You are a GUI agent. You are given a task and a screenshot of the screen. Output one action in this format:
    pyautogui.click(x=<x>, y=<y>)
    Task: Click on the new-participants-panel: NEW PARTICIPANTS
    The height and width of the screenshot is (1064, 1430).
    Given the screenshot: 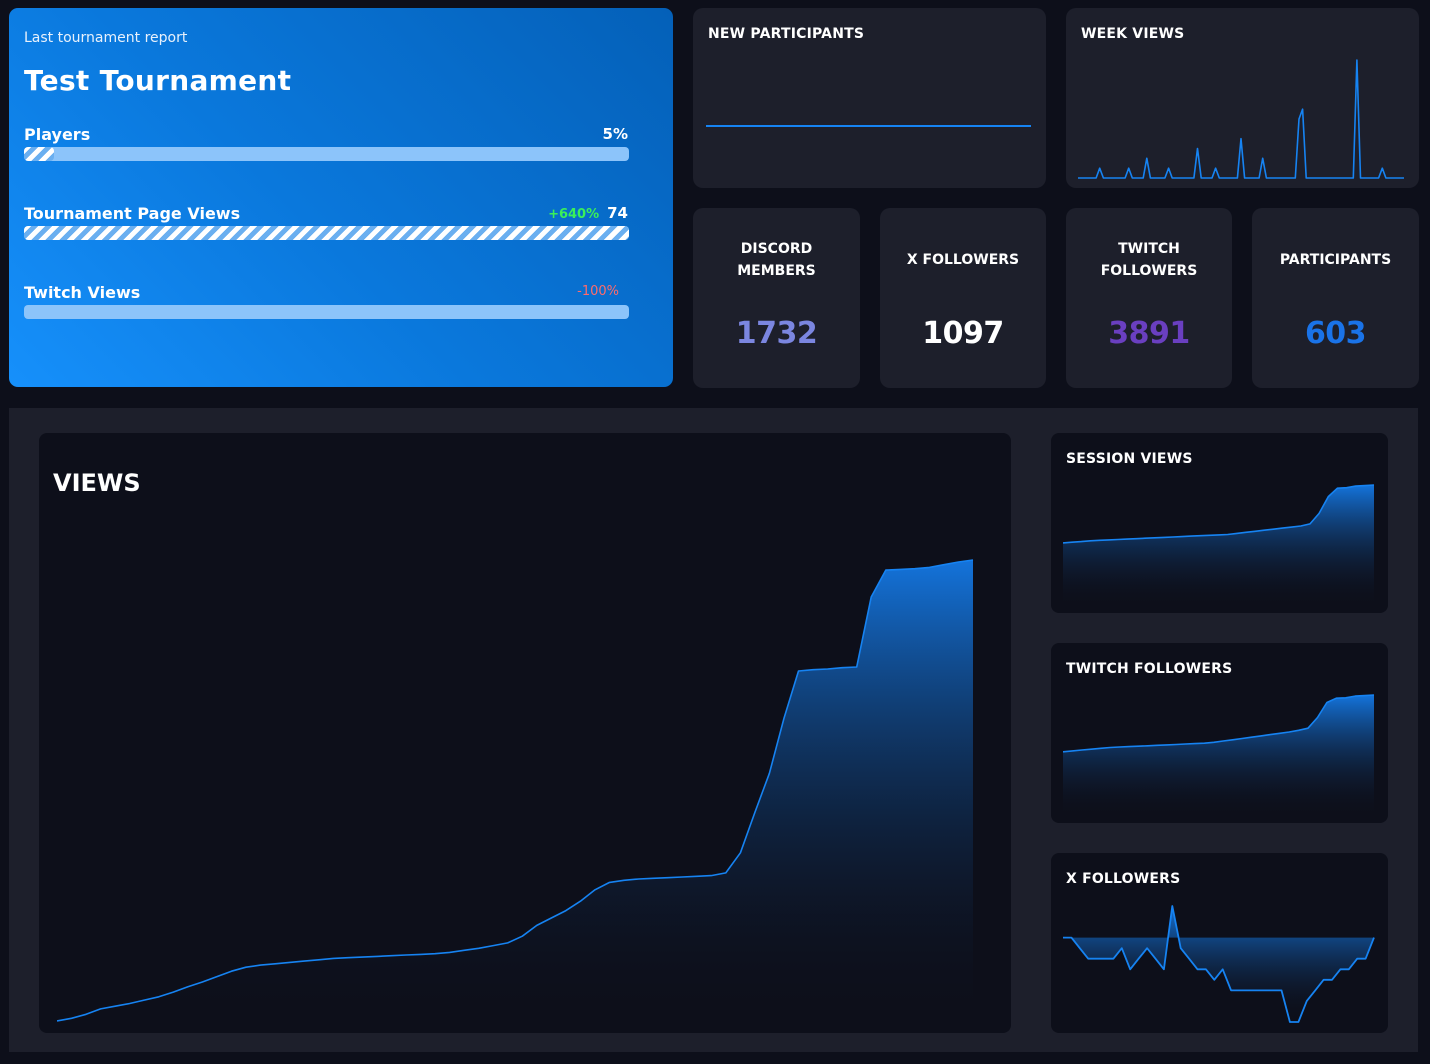 What is the action you would take?
    pyautogui.click(x=869, y=98)
    